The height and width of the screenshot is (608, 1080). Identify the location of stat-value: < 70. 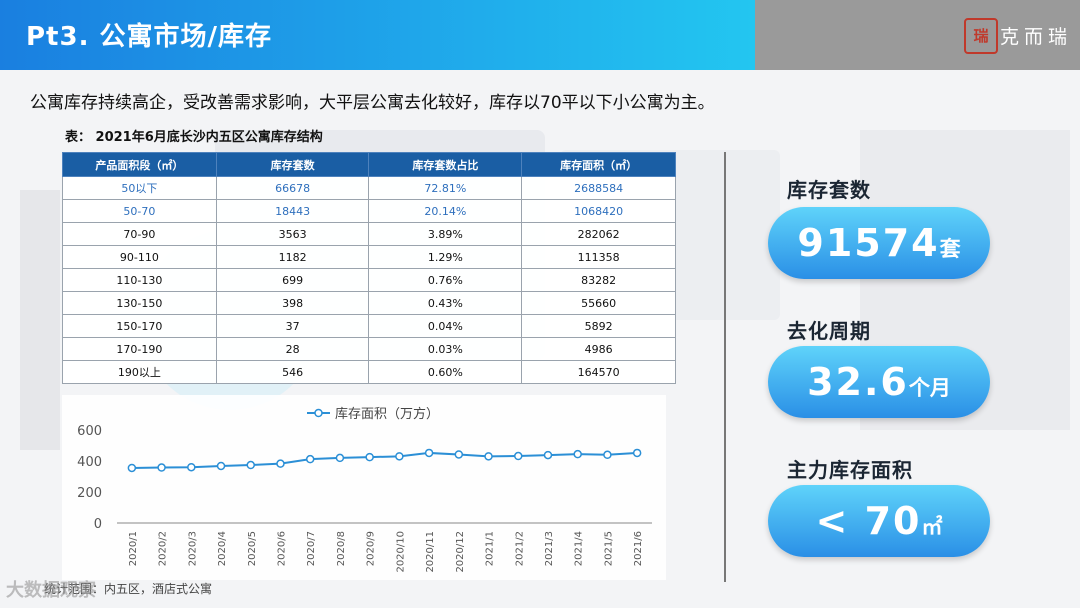
(868, 521).